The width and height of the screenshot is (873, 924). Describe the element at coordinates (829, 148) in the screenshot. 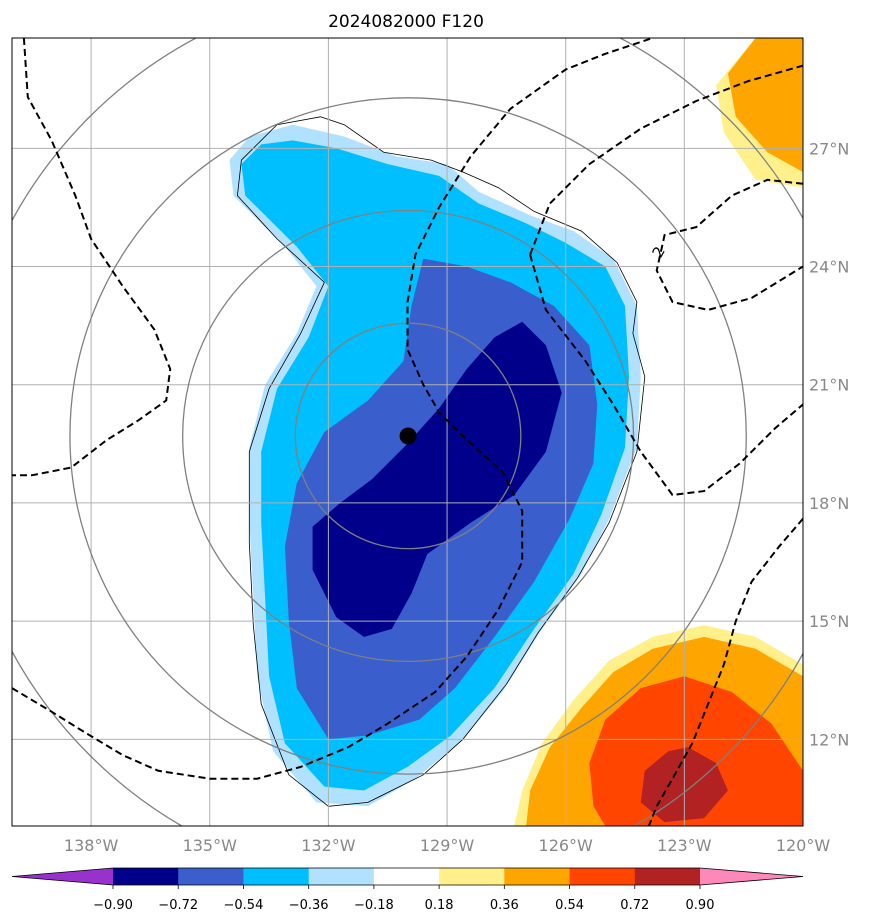

I see `y-tick-label-0: 27°N` at that location.